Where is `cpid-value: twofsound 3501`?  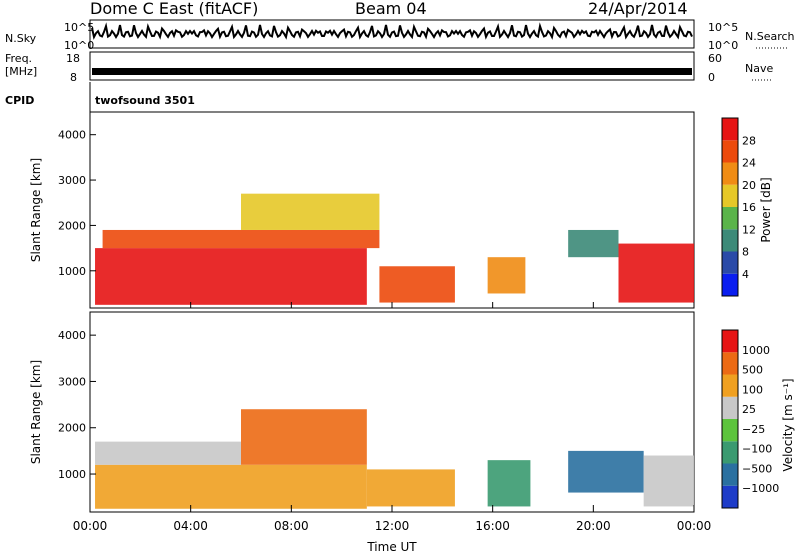
cpid-value: twofsound 3501 is located at coordinates (145, 100).